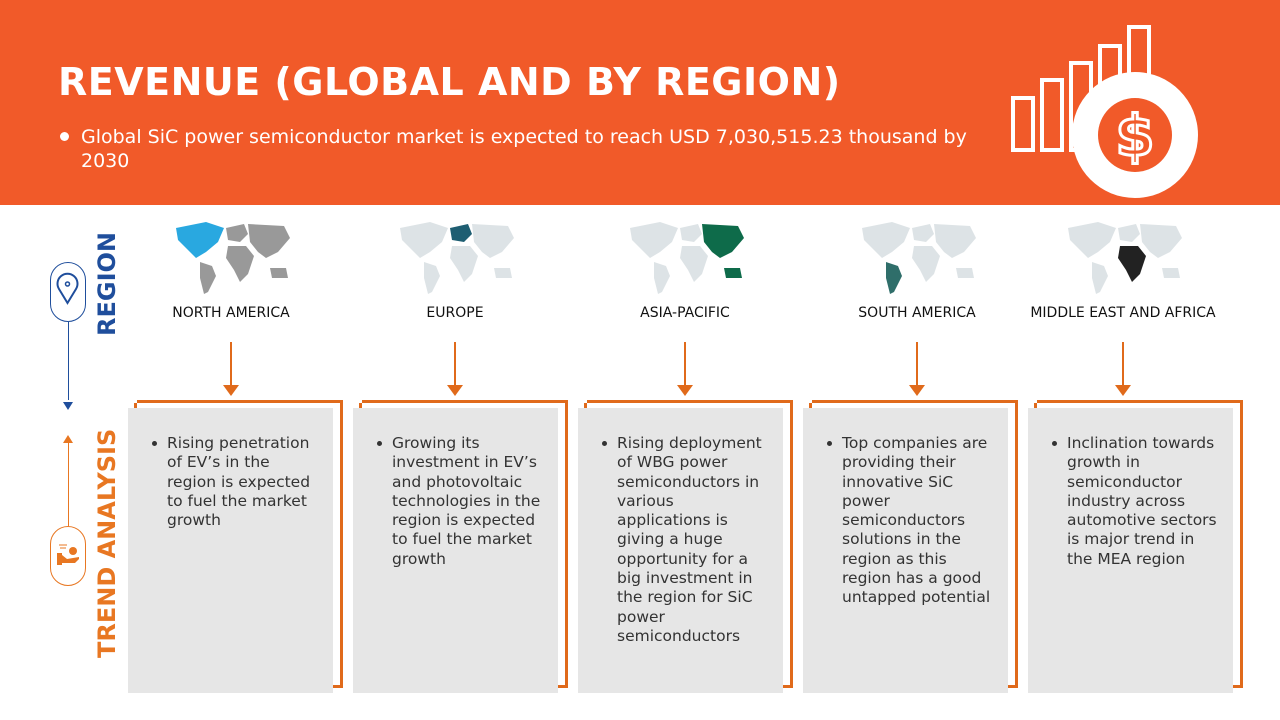  What do you see at coordinates (107, 284) in the screenshot?
I see `region-axis-label: REGION` at bounding box center [107, 284].